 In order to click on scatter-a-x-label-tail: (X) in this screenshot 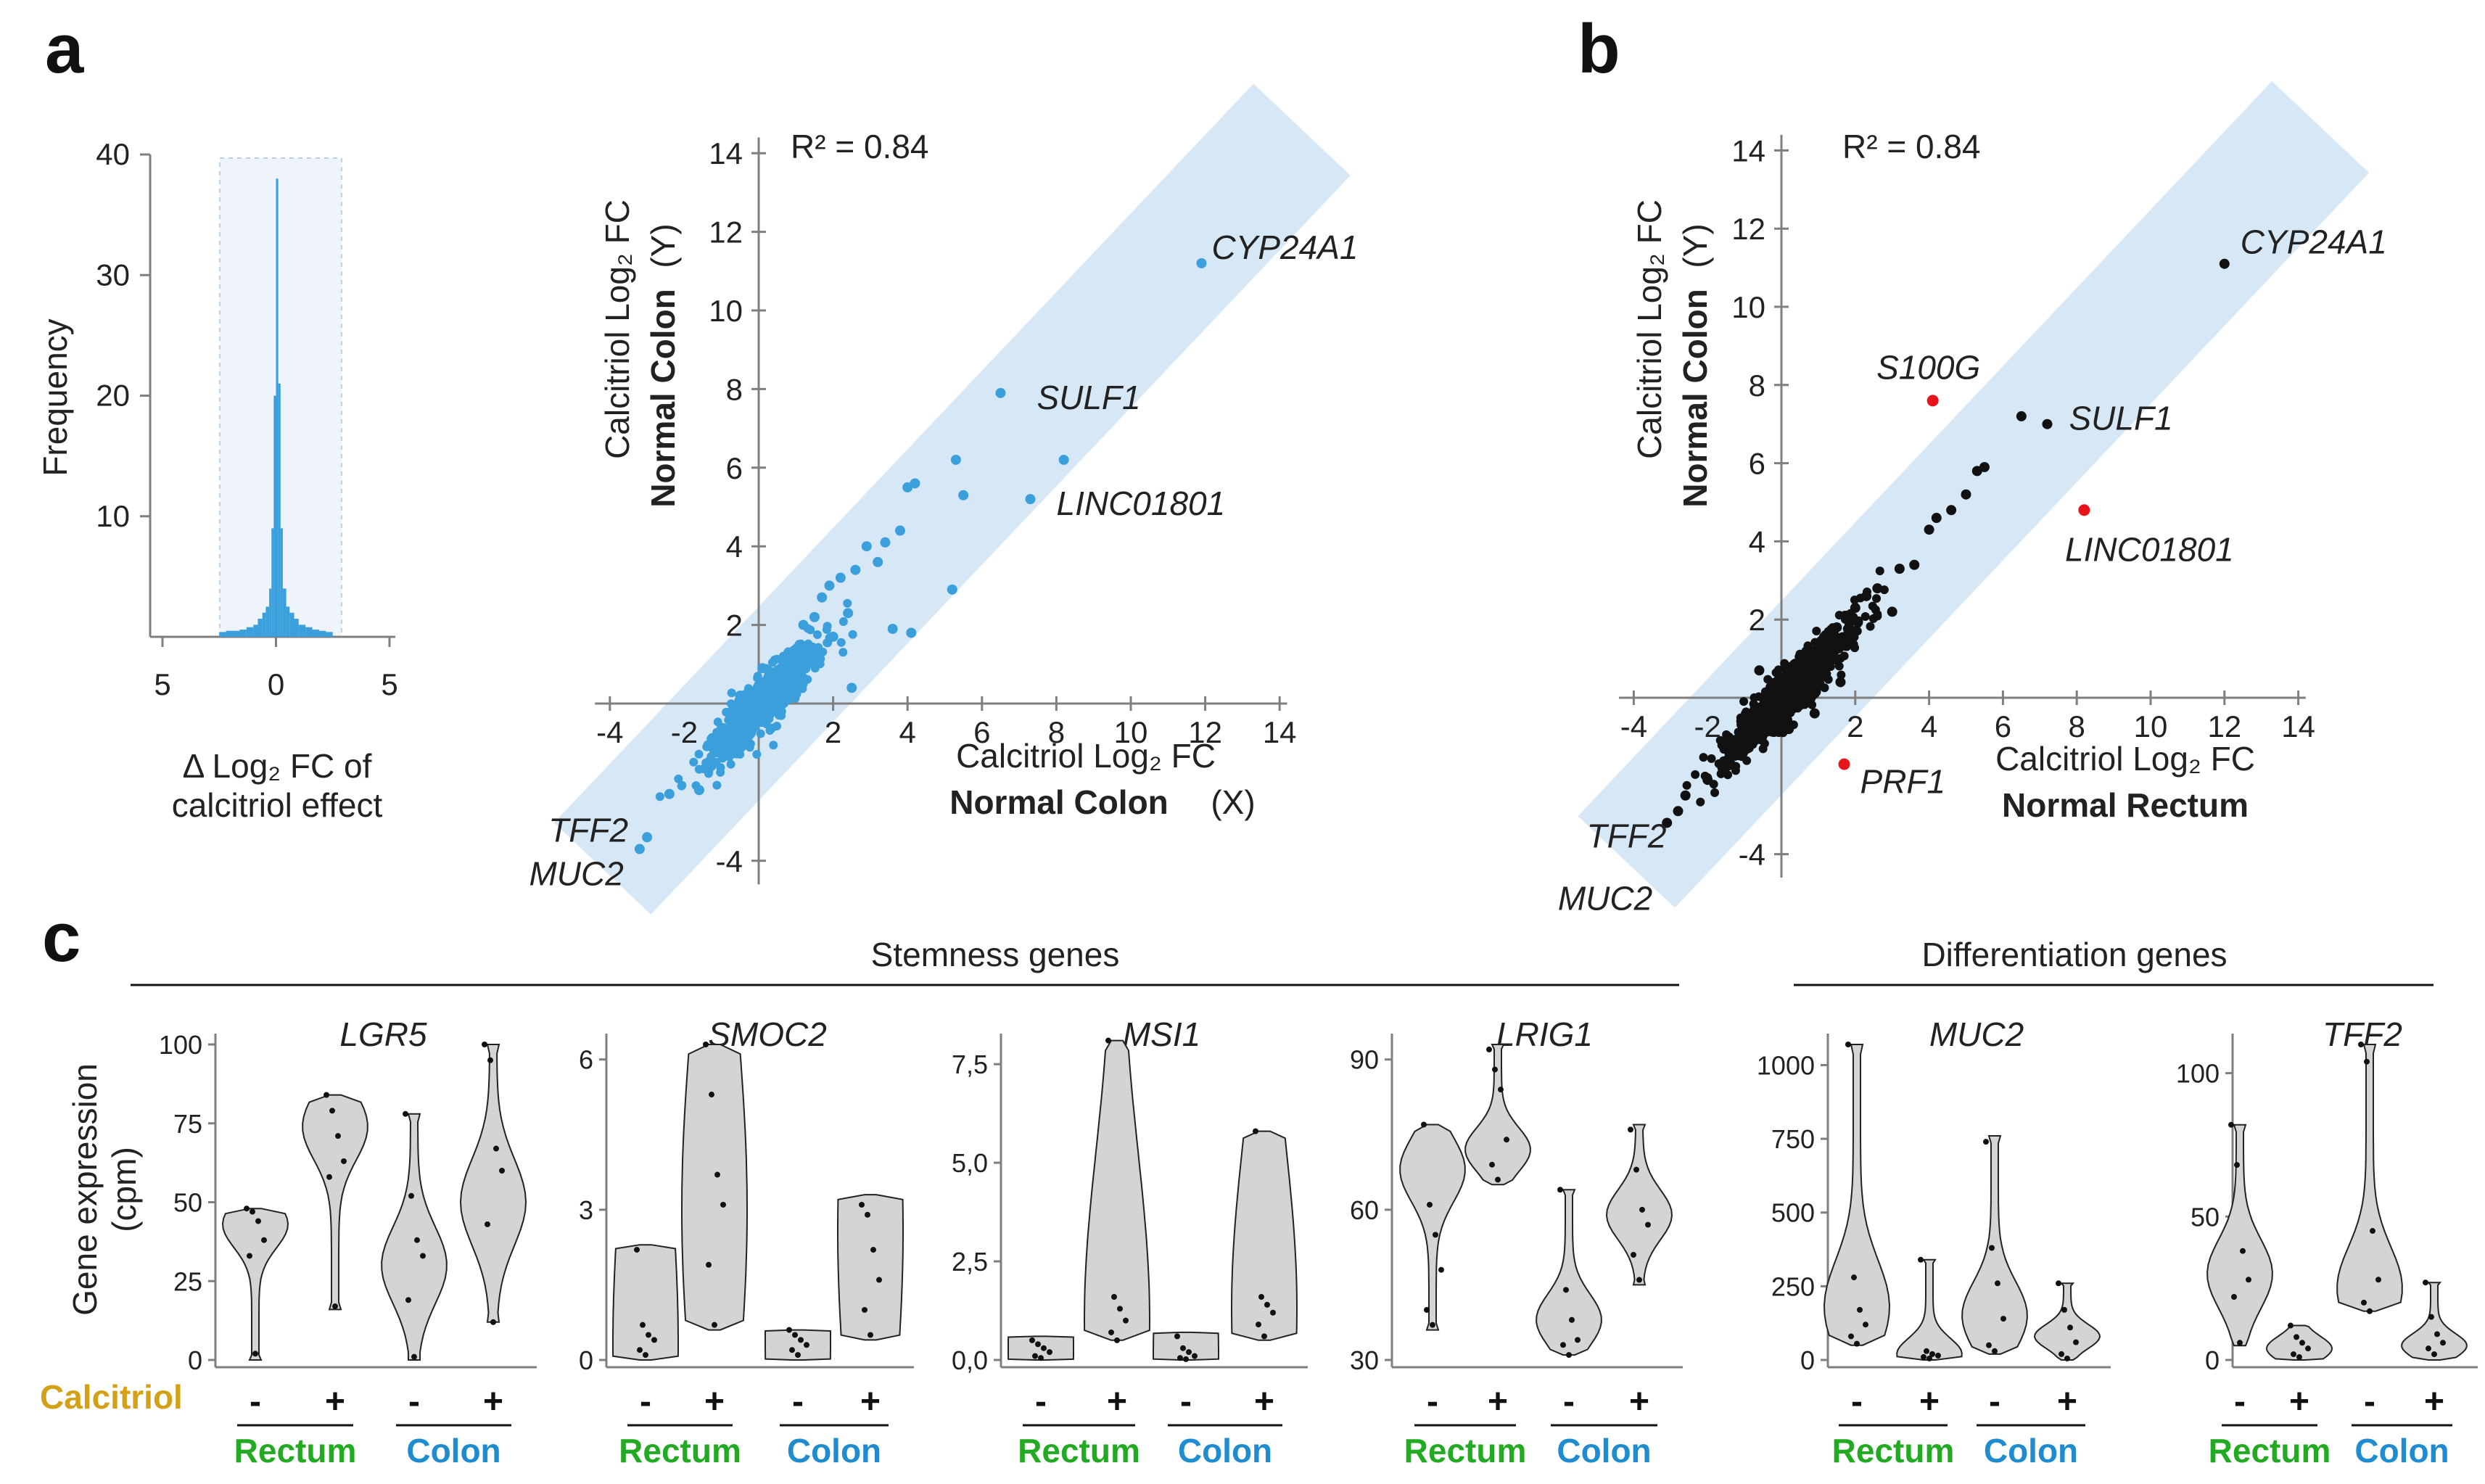, I will do `click(1233, 802)`.